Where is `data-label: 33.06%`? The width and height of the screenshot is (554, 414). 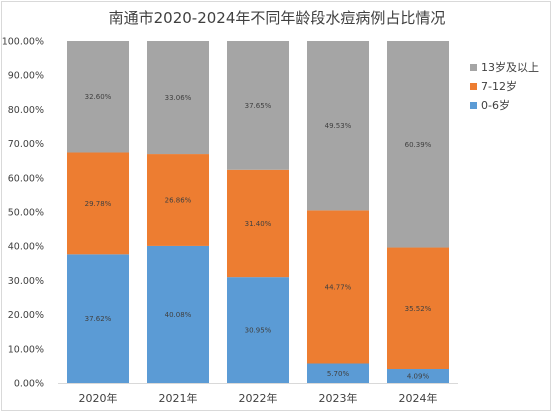 data-label: 33.06% is located at coordinates (178, 98).